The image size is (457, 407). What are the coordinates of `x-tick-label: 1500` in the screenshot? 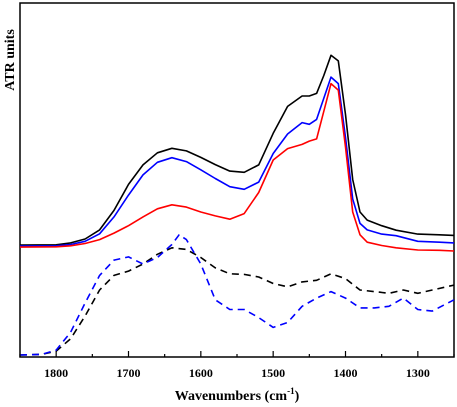 It's located at (273, 373).